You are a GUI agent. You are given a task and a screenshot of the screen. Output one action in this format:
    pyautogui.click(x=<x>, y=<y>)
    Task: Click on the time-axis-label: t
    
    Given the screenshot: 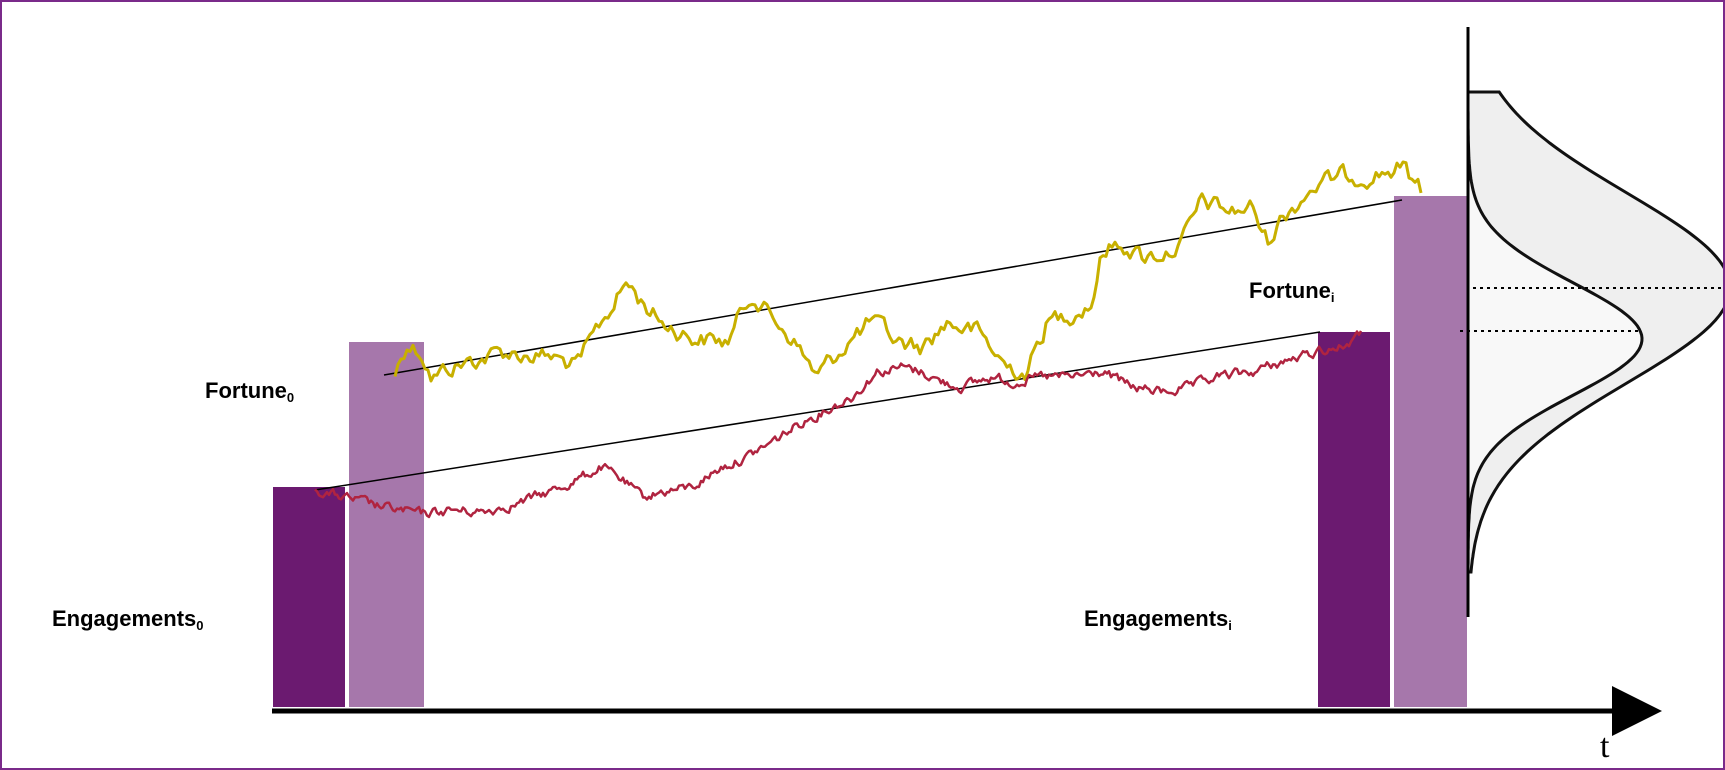 What is the action you would take?
    pyautogui.click(x=1605, y=746)
    